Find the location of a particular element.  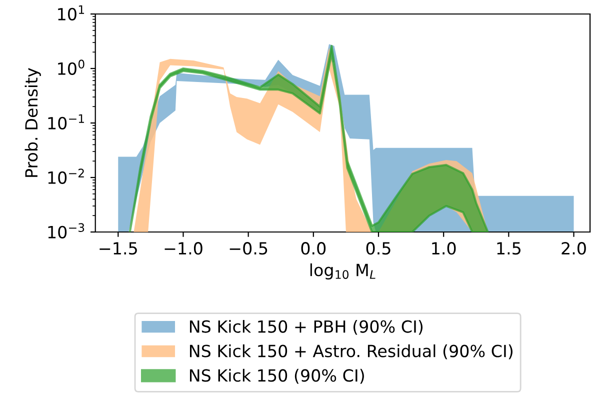

x-tick-label: 0.0 is located at coordinates (313, 248).